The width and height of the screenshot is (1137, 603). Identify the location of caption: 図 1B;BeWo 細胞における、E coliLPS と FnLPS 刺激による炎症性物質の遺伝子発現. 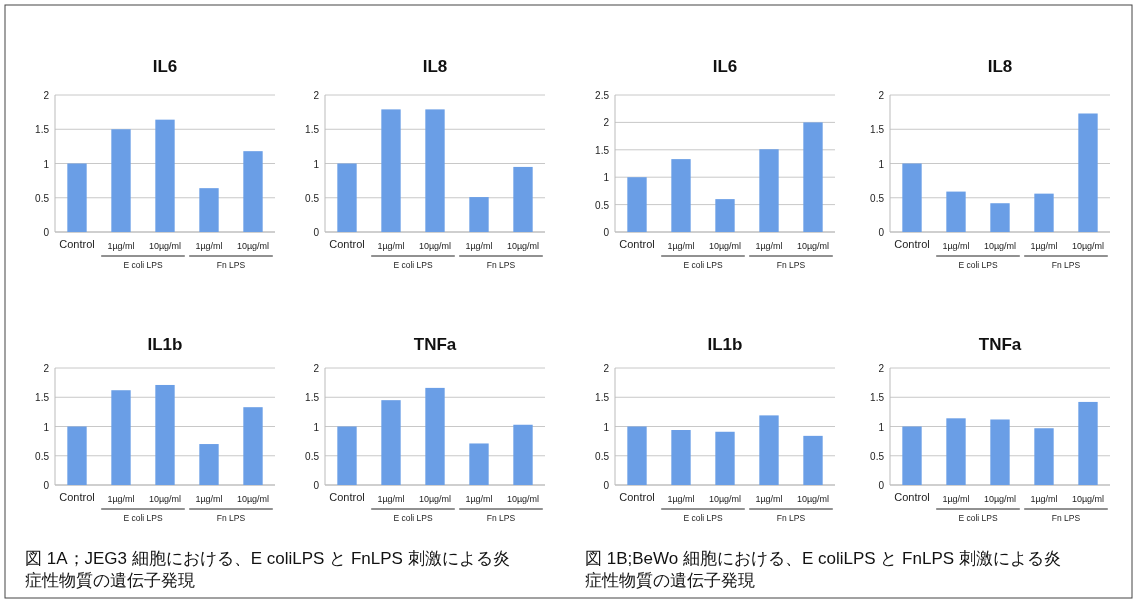
(823, 569).